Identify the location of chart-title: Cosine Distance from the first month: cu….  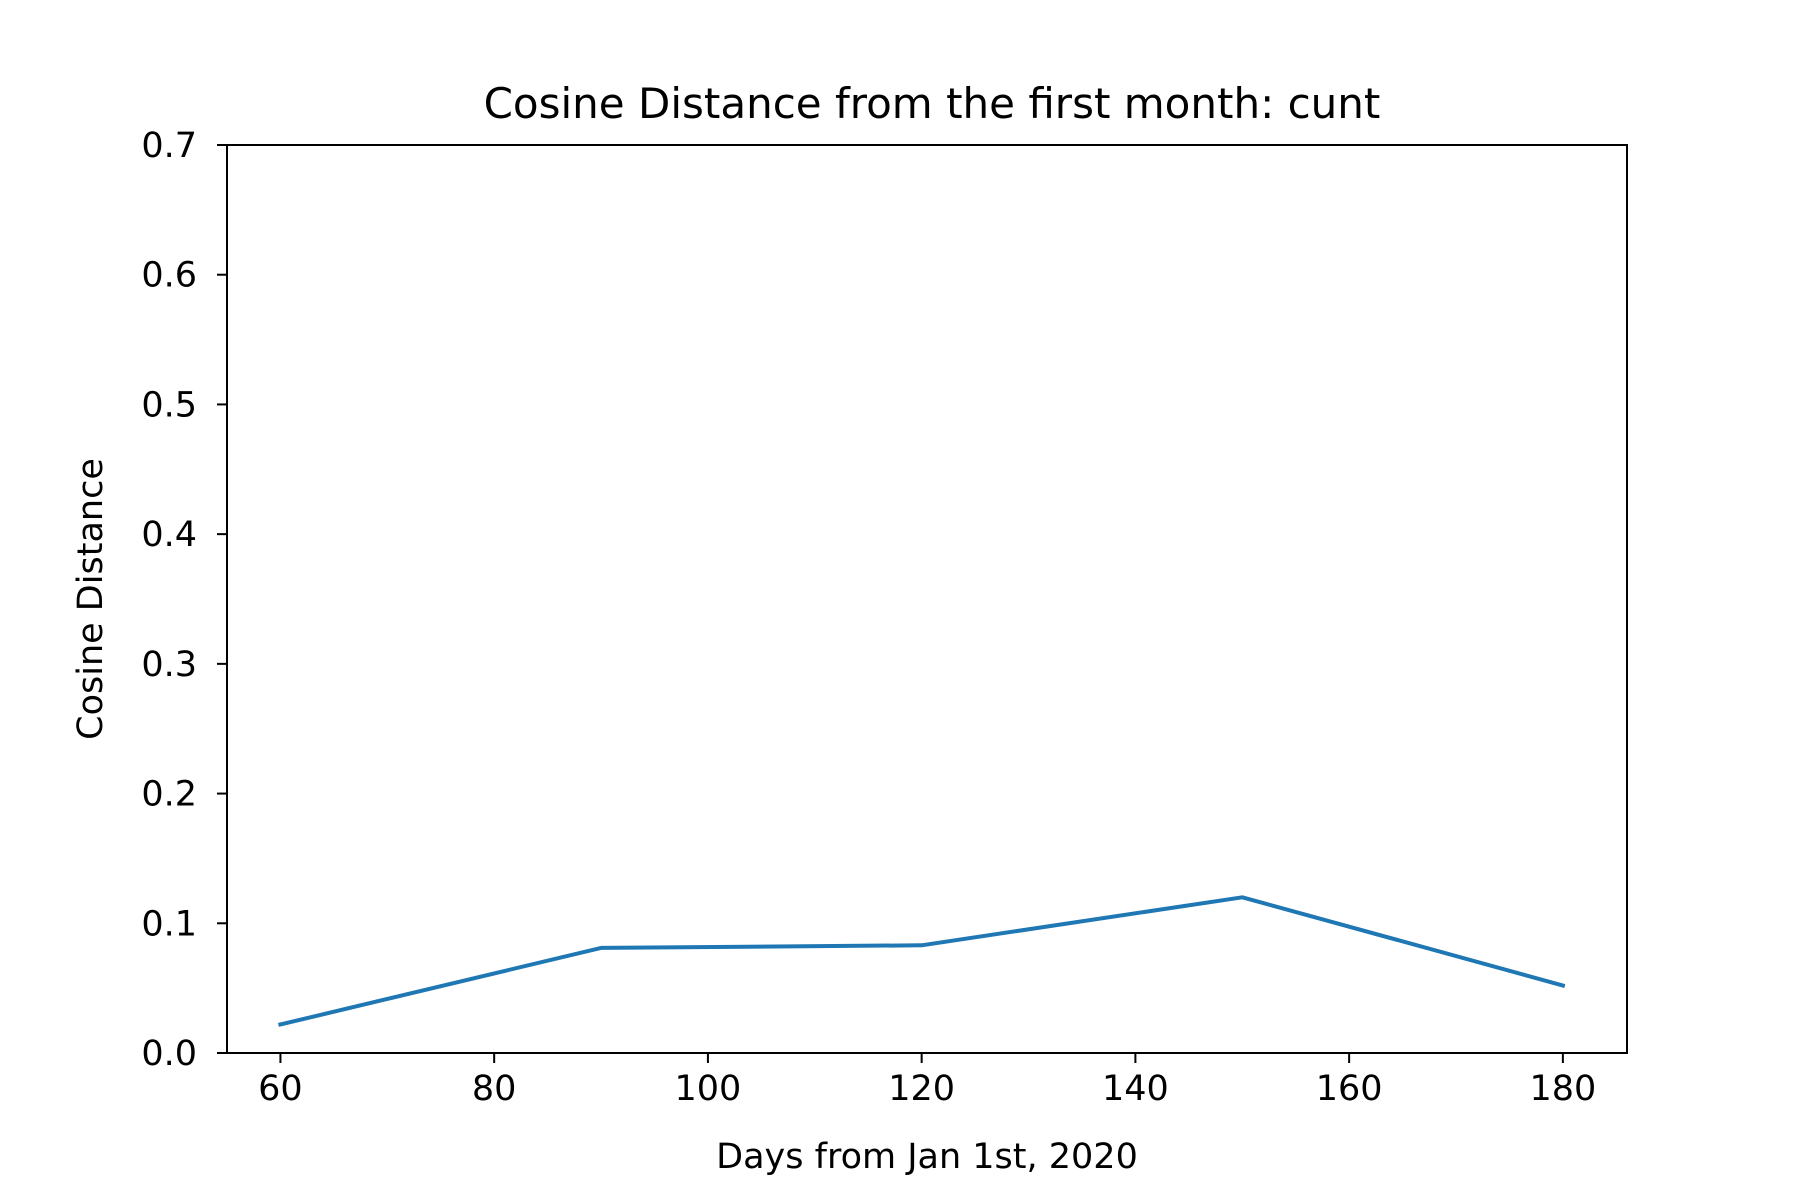
(932, 103).